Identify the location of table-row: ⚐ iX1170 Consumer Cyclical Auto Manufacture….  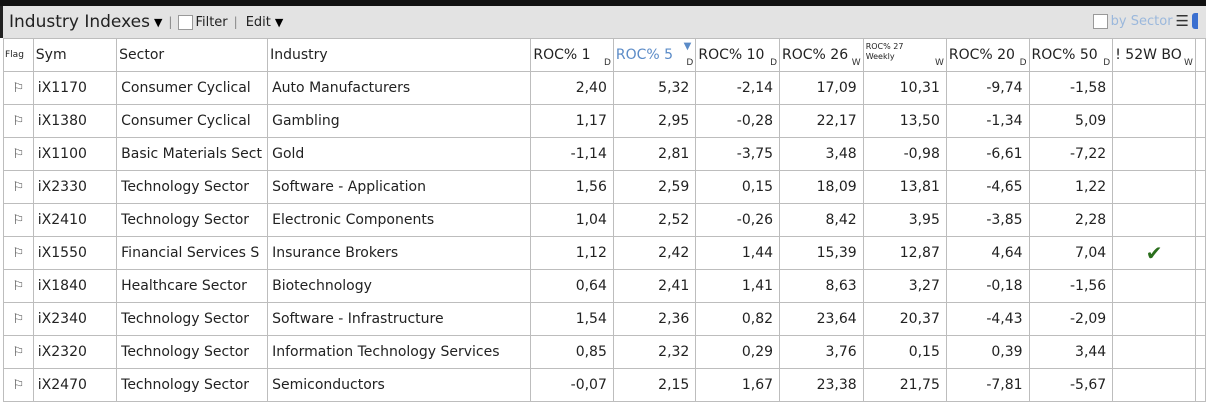
(604, 88).